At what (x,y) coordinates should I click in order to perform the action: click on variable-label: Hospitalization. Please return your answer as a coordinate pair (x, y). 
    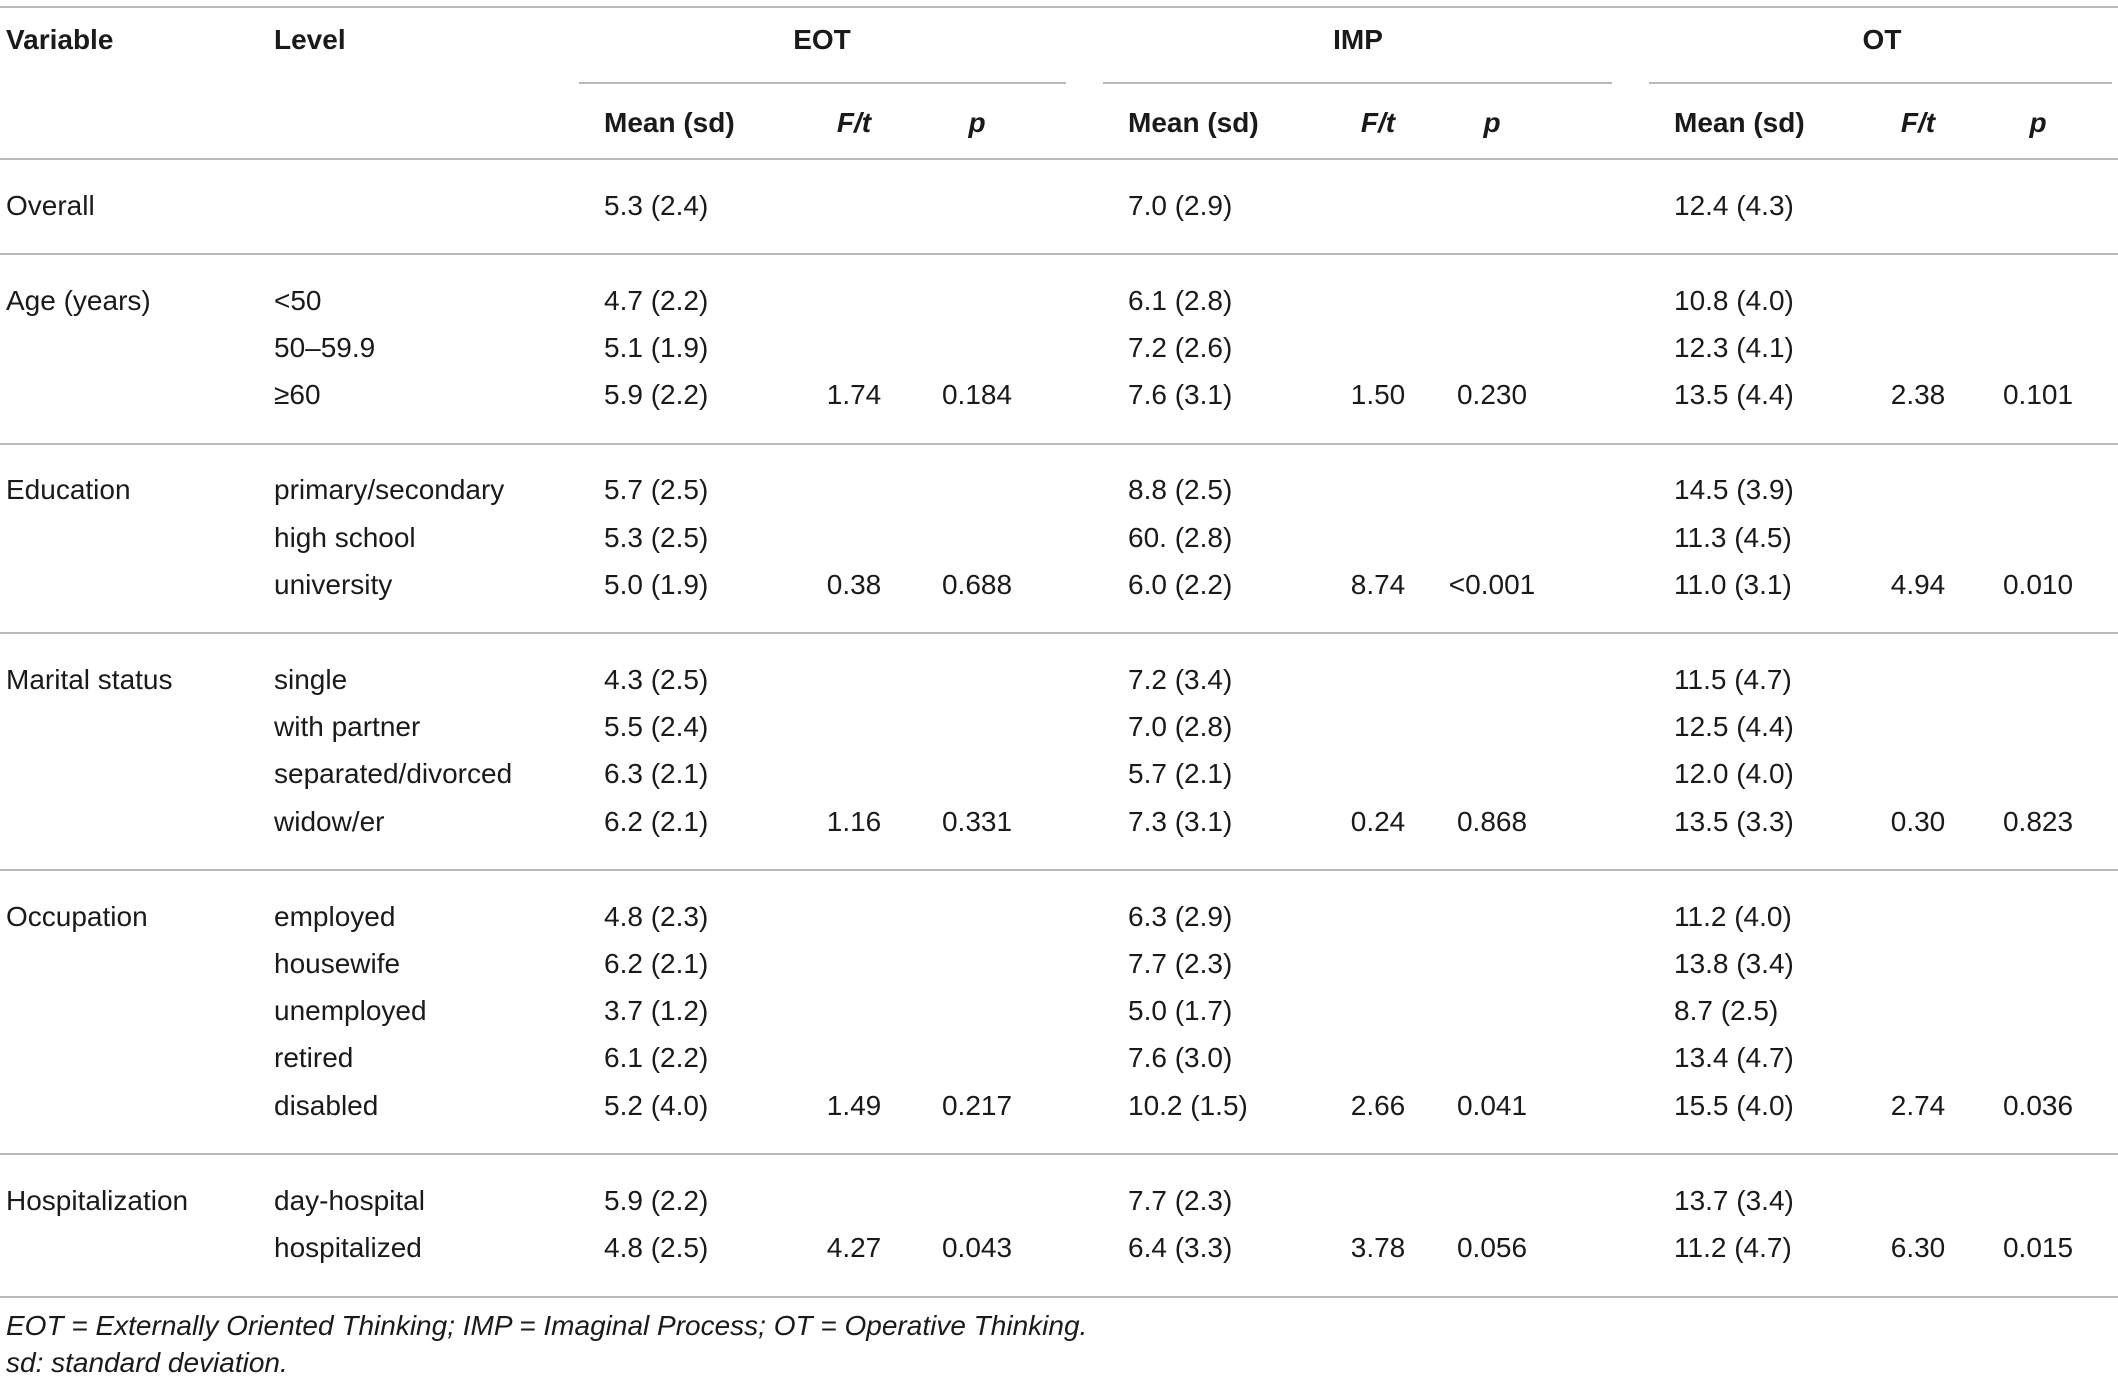
    Looking at the image, I should click on (97, 1200).